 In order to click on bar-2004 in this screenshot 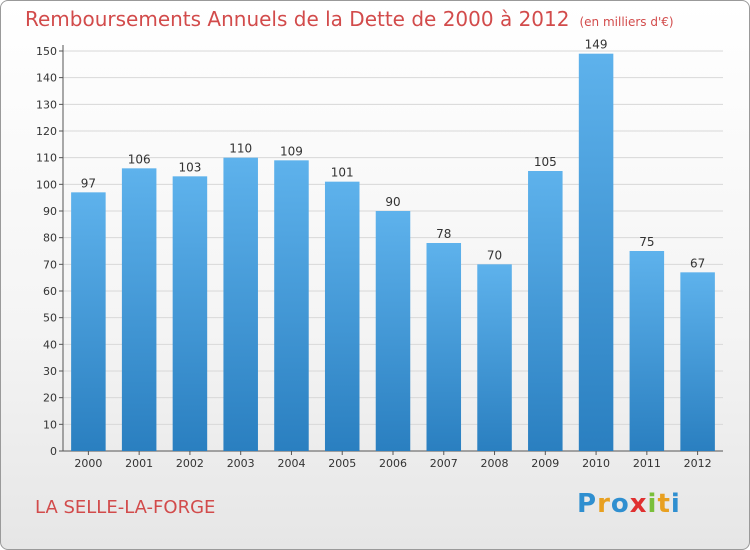, I will do `click(291, 306)`.